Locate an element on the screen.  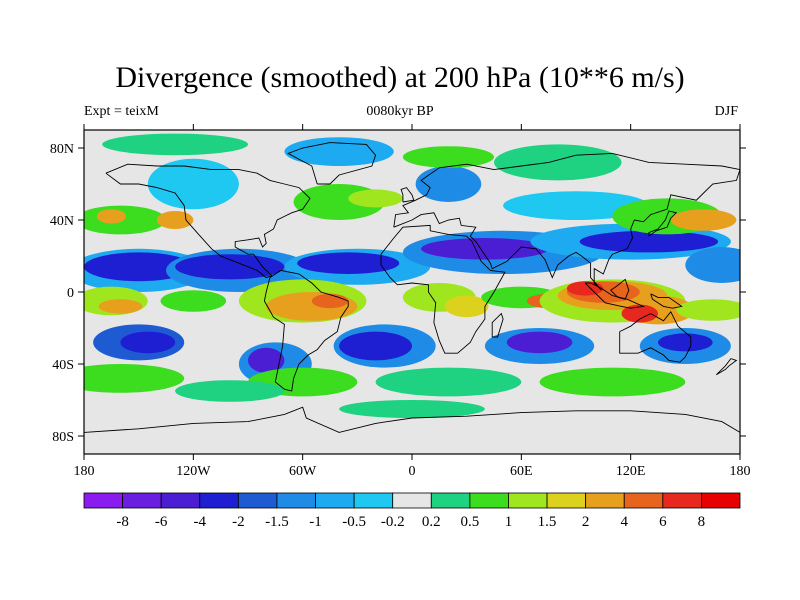
time-label: 0080kyr BP is located at coordinates (400, 111).